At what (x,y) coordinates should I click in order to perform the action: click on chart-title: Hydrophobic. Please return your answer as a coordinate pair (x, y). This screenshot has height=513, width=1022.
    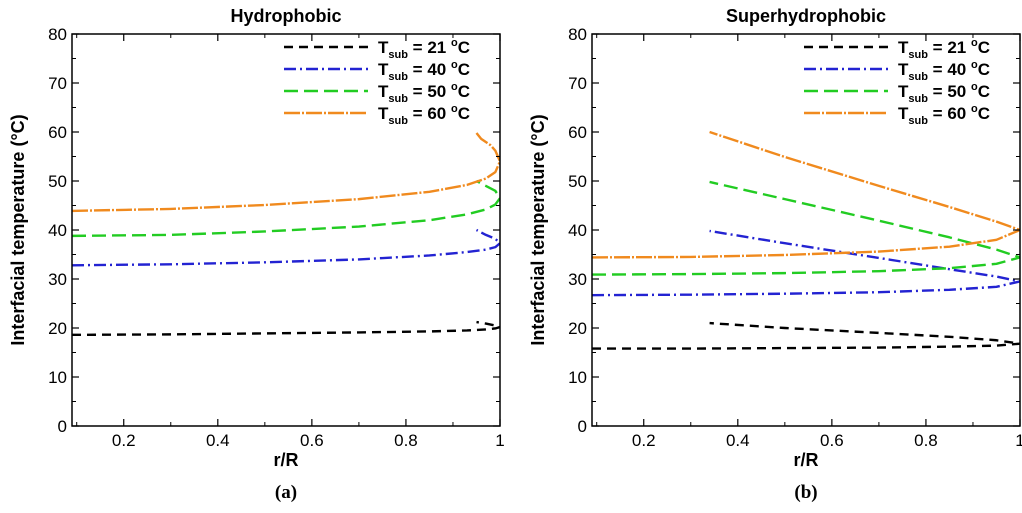
    Looking at the image, I should click on (286, 16).